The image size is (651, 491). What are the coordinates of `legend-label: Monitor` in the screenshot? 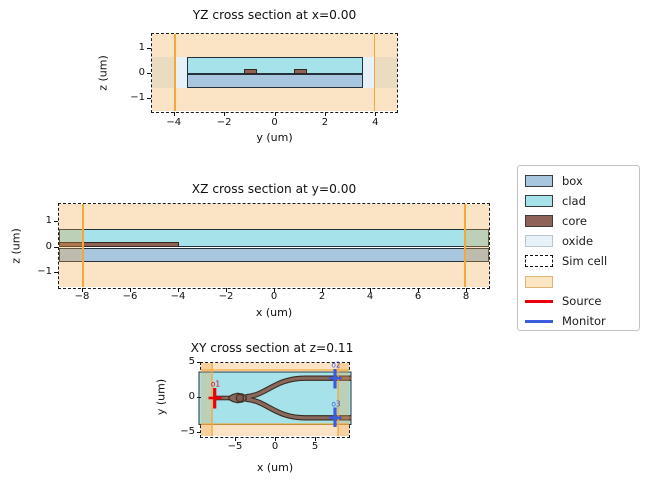 It's located at (584, 321).